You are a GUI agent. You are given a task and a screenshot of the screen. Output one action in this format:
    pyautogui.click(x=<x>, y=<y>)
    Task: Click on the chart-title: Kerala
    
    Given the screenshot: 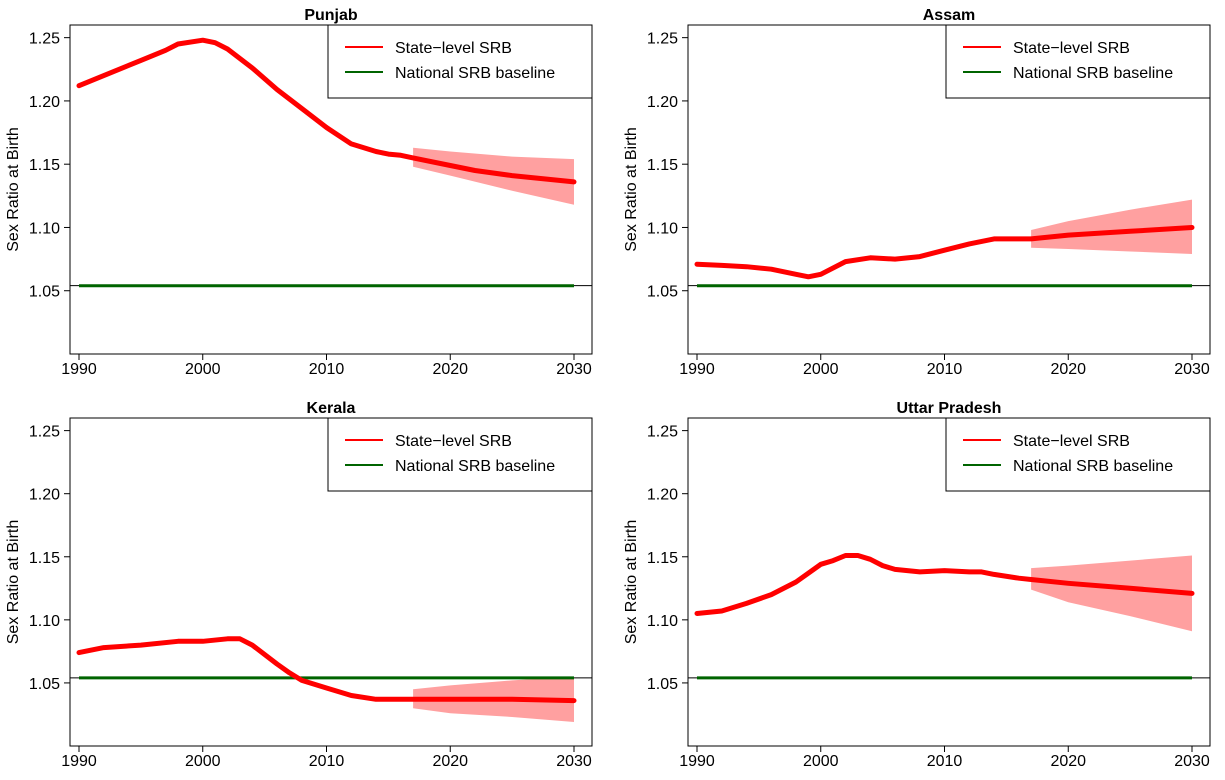 What is the action you would take?
    pyautogui.click(x=331, y=408)
    